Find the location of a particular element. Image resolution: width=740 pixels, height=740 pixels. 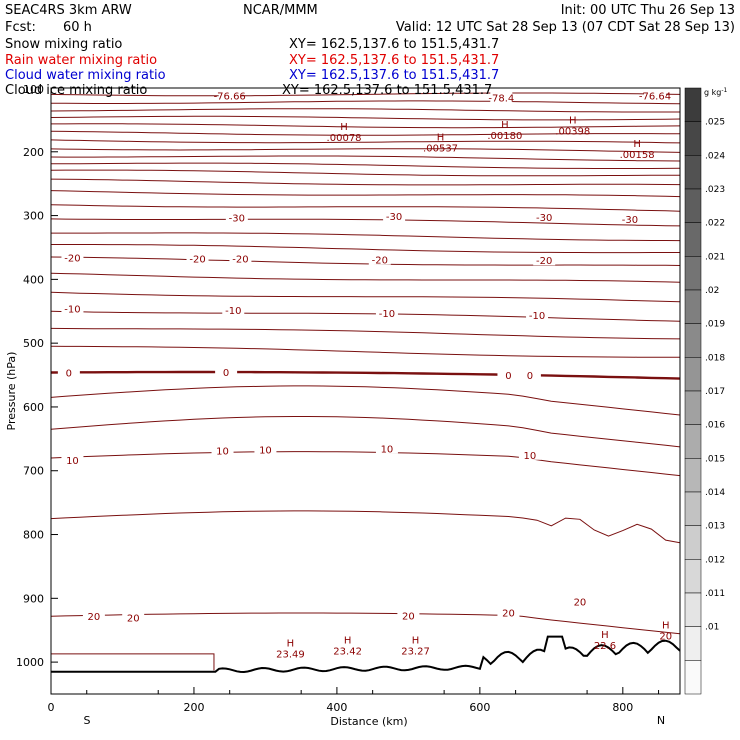

colorbar-label: .012 is located at coordinates (715, 560).